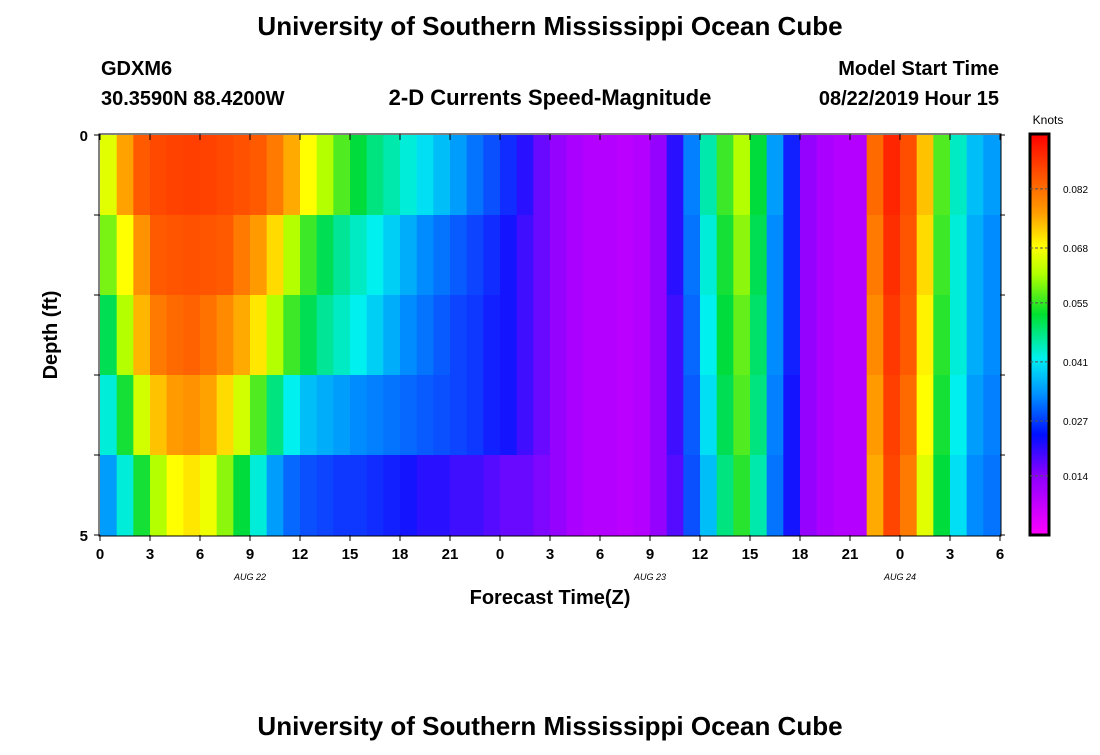  Describe the element at coordinates (1075, 477) in the screenshot. I see `colorbar-tick-label: 0.014` at that location.